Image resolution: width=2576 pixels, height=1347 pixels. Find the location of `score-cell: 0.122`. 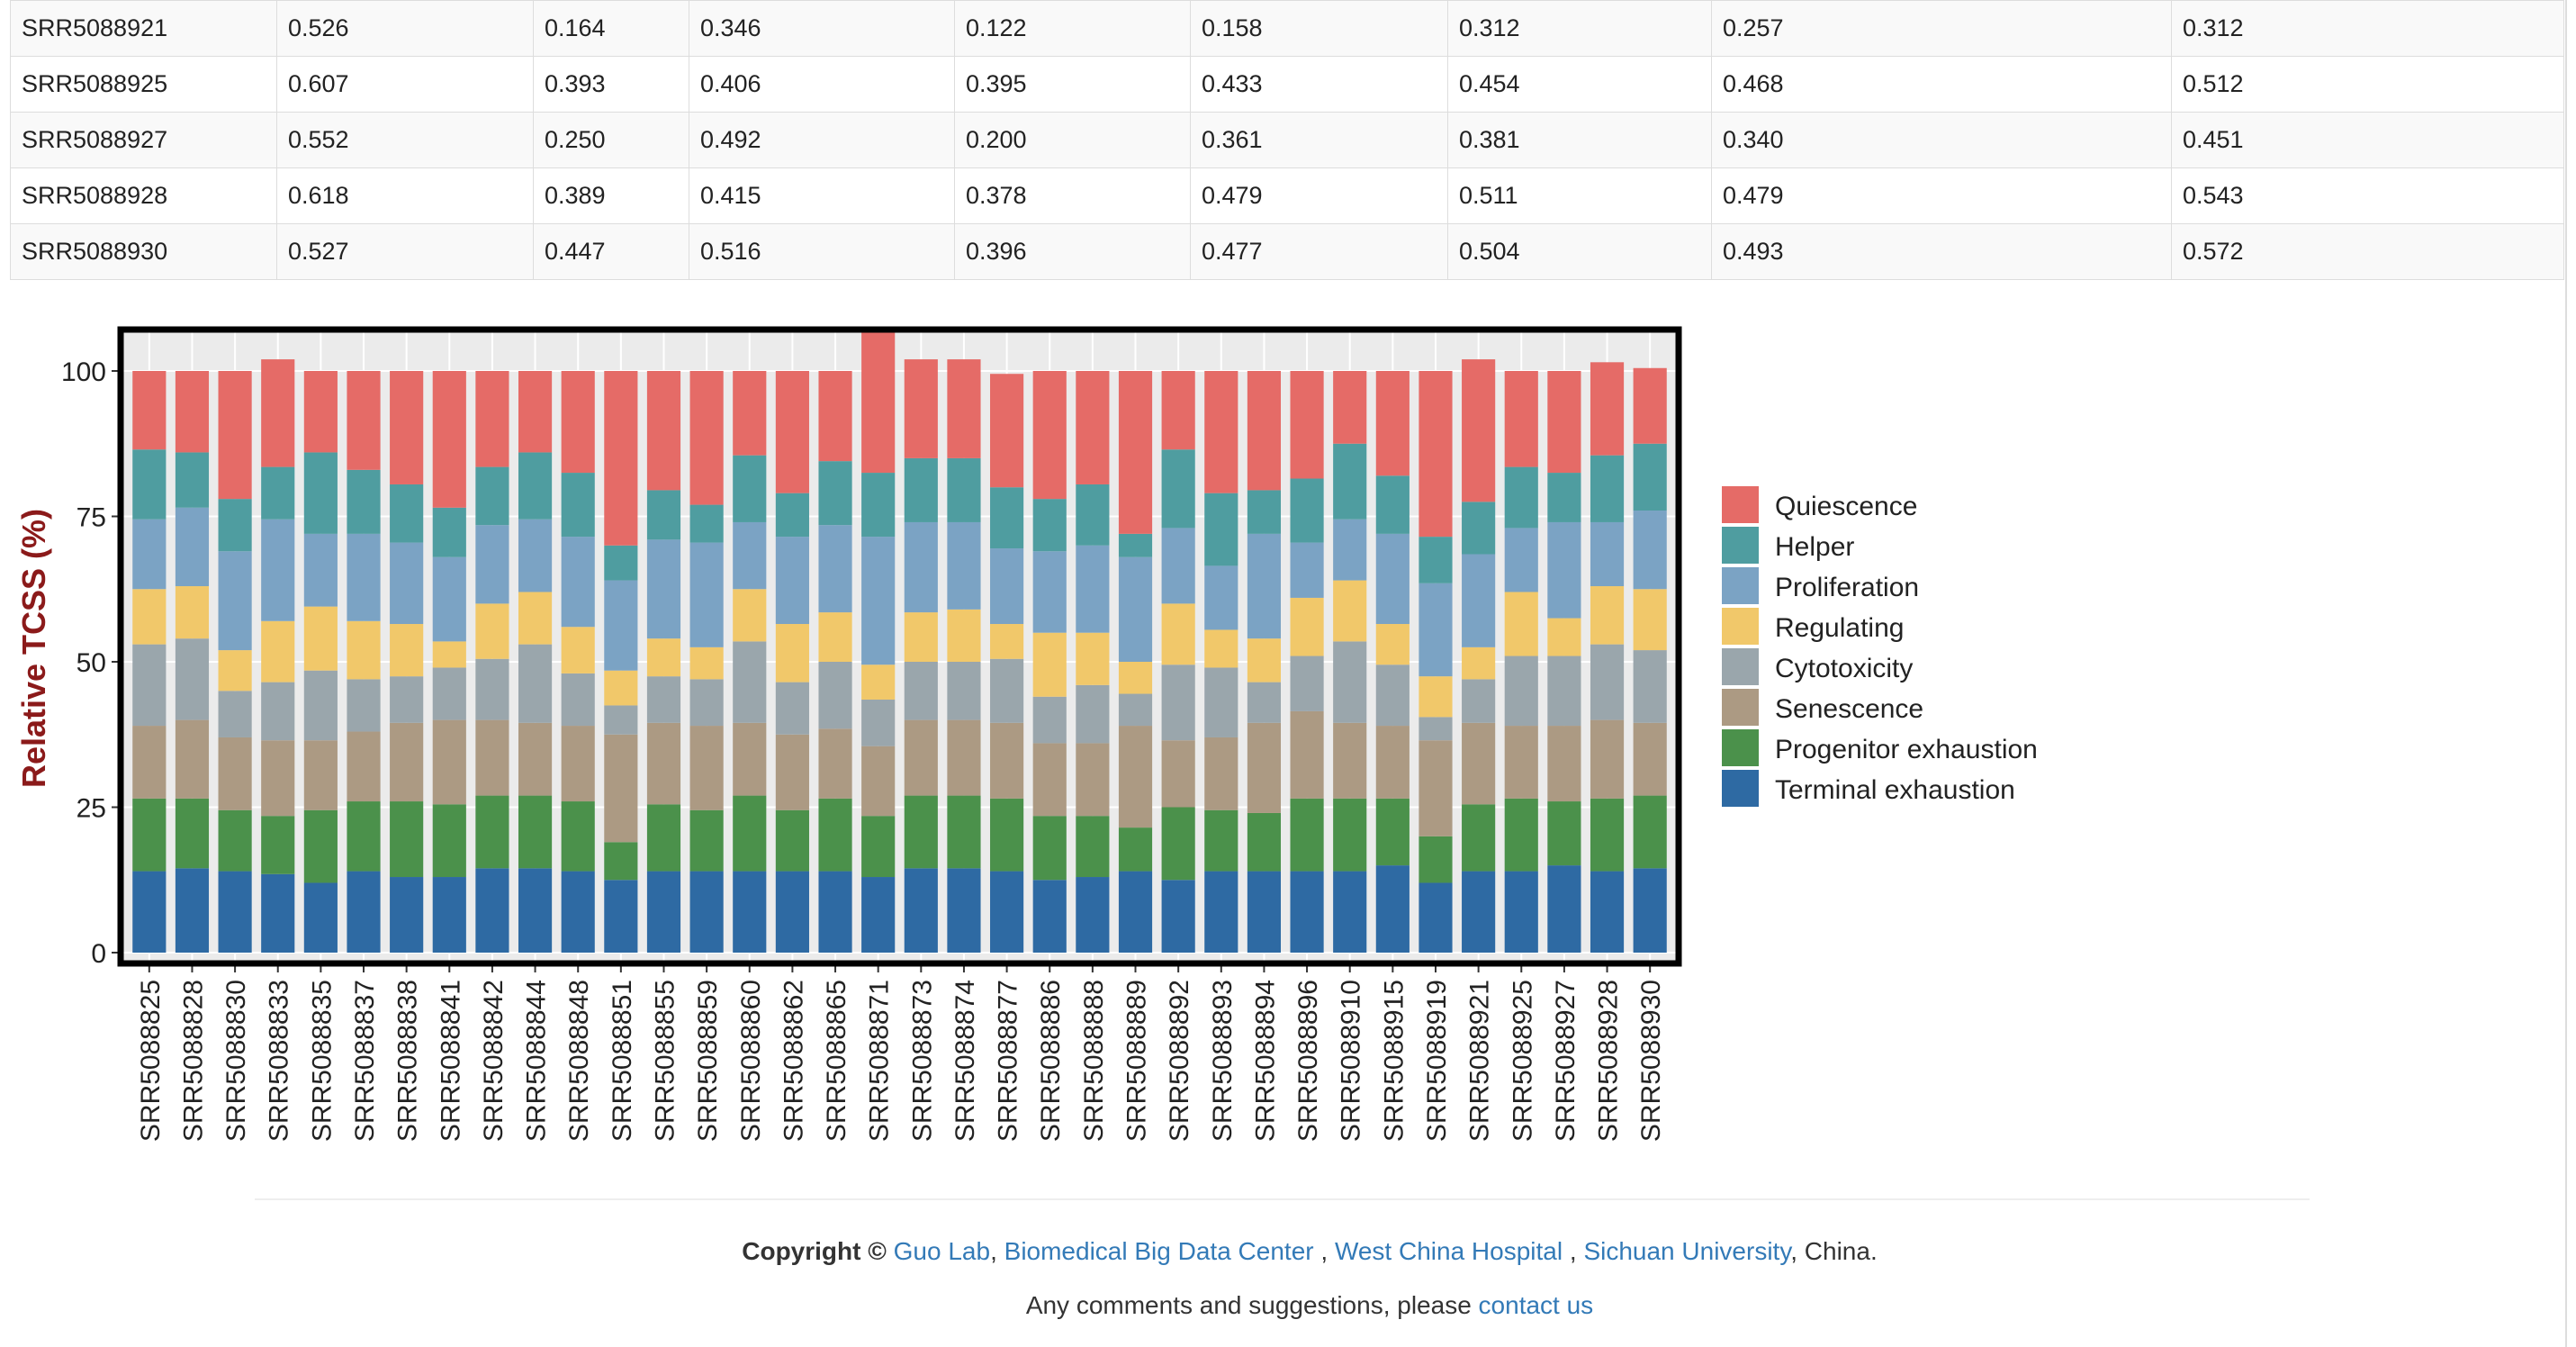

score-cell: 0.122 is located at coordinates (1072, 29).